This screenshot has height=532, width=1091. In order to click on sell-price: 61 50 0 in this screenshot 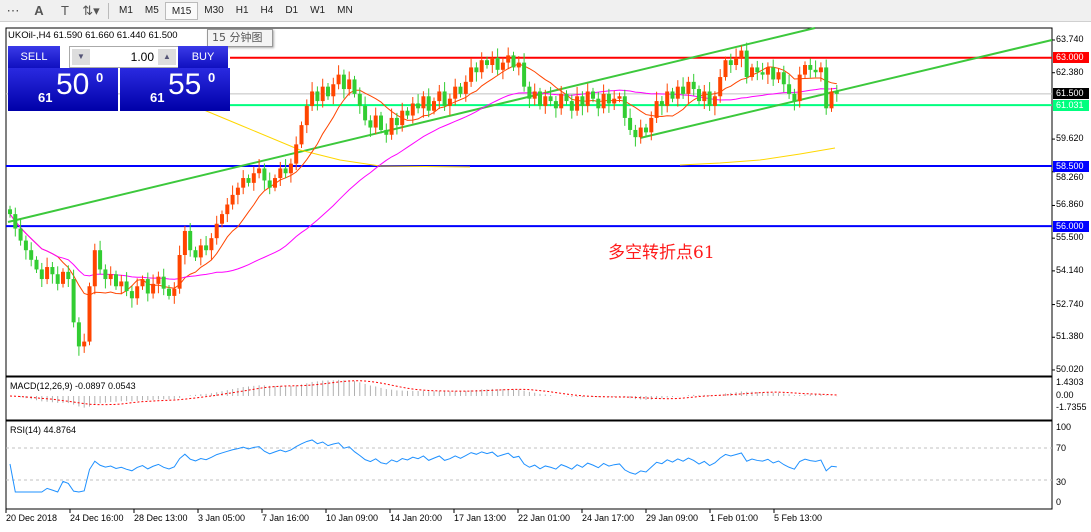, I will do `click(63, 89)`.